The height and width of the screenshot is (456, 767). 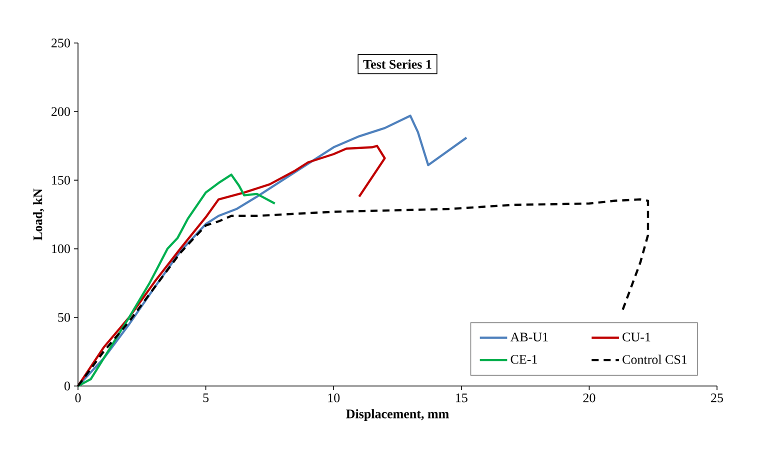 I want to click on x-tick-label: 5, so click(x=206, y=398).